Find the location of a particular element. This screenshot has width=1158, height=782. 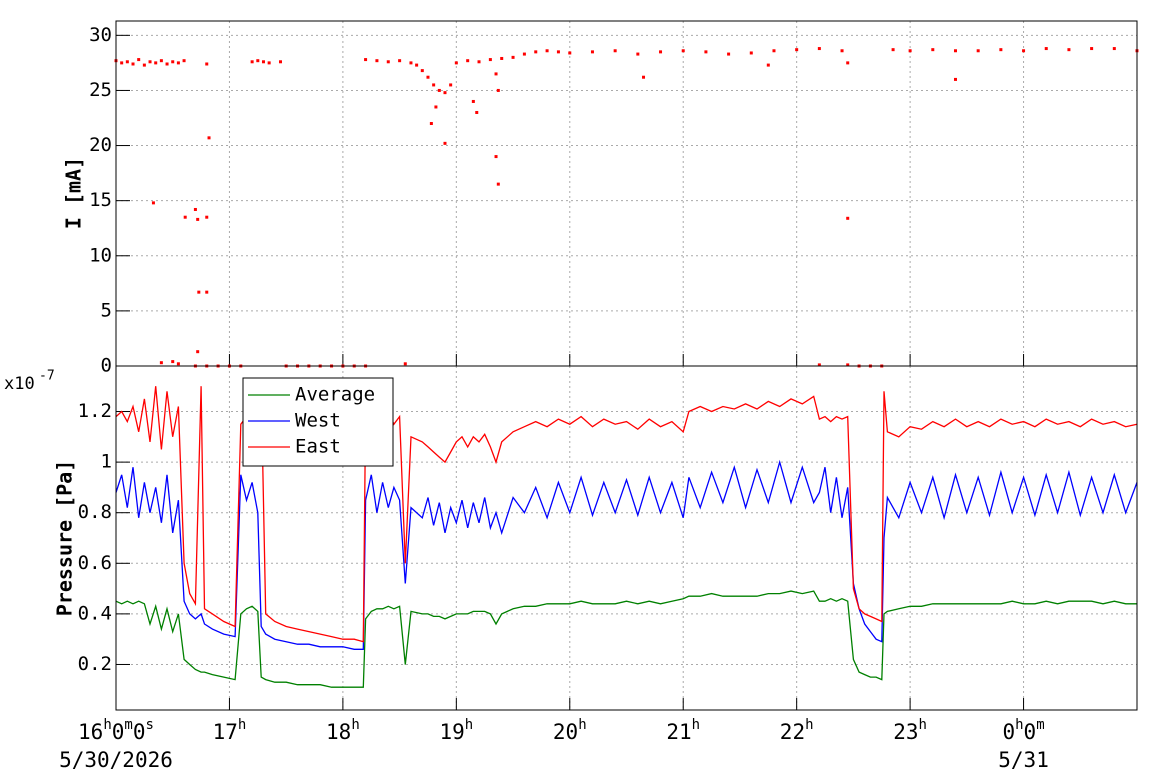

y-tick-label: 25 is located at coordinates (100, 90).